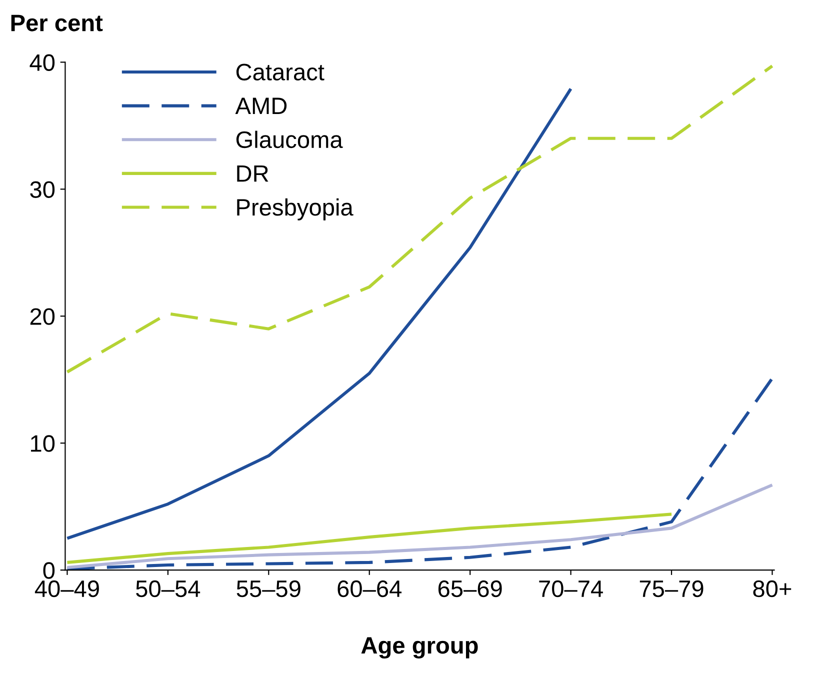  Describe the element at coordinates (42, 62) in the screenshot. I see `y-tick-label: 40` at that location.